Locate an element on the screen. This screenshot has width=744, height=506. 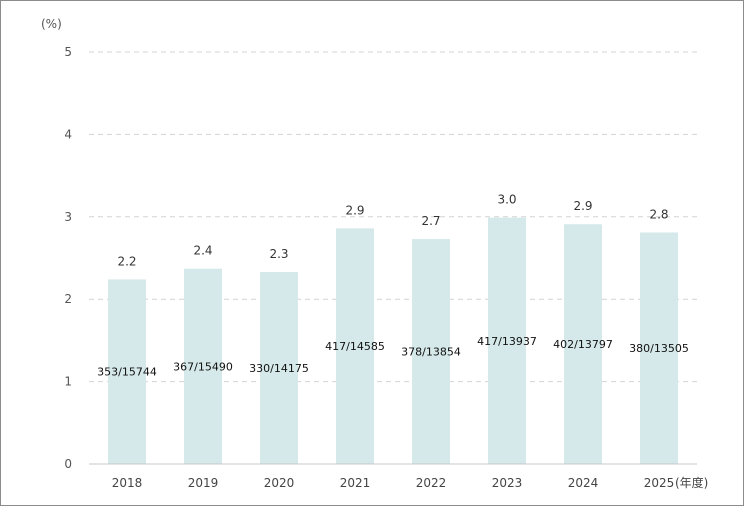
x-tick-label: 2021 is located at coordinates (355, 483).